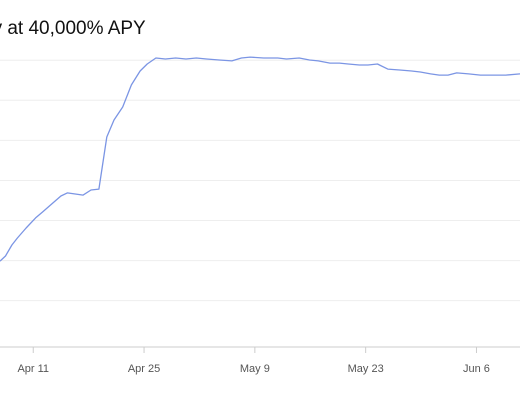  Describe the element at coordinates (476, 369) in the screenshot. I see `x-tick-label: Jun 6` at that location.